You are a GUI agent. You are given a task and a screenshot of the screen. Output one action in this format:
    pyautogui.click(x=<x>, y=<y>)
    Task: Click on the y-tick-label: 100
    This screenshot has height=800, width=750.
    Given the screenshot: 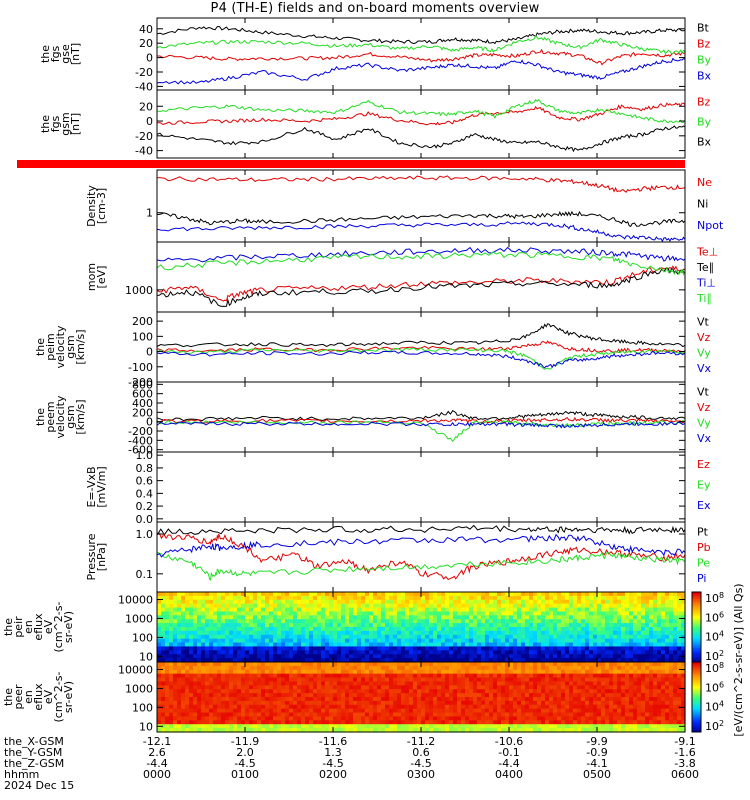 What is the action you would take?
    pyautogui.click(x=142, y=336)
    